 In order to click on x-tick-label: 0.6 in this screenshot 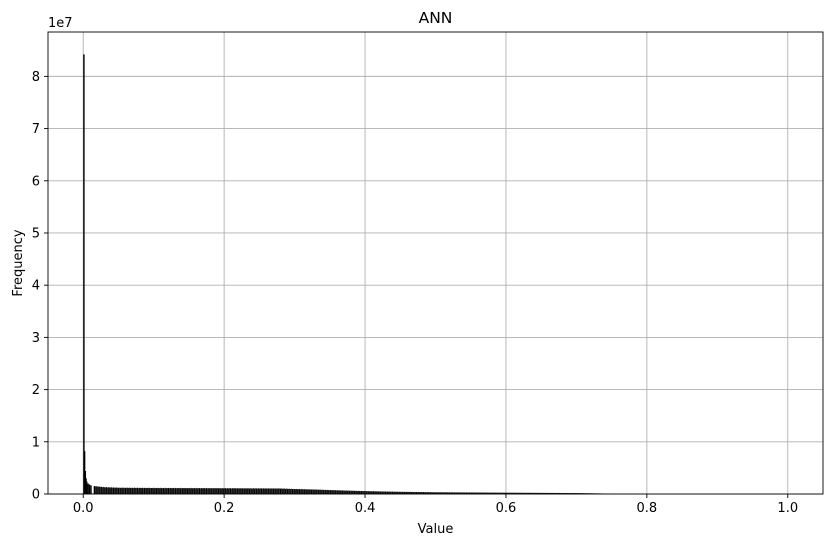, I will do `click(506, 508)`.